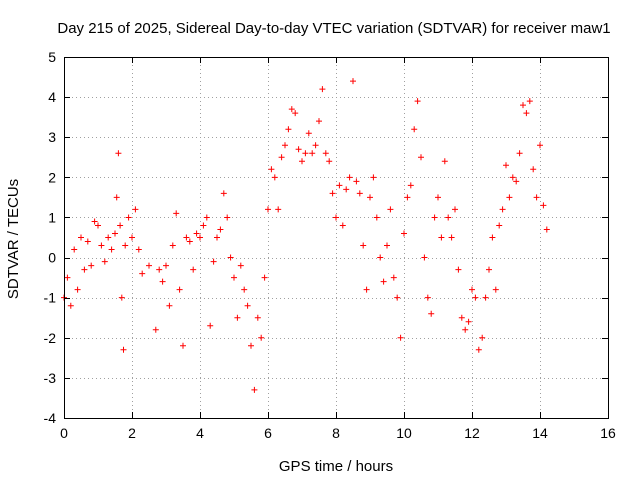 The width and height of the screenshot is (640, 480). I want to click on y-tick-labels: -4 -3 -2 -1 0 1 2 3 4 5, so click(50, 237).